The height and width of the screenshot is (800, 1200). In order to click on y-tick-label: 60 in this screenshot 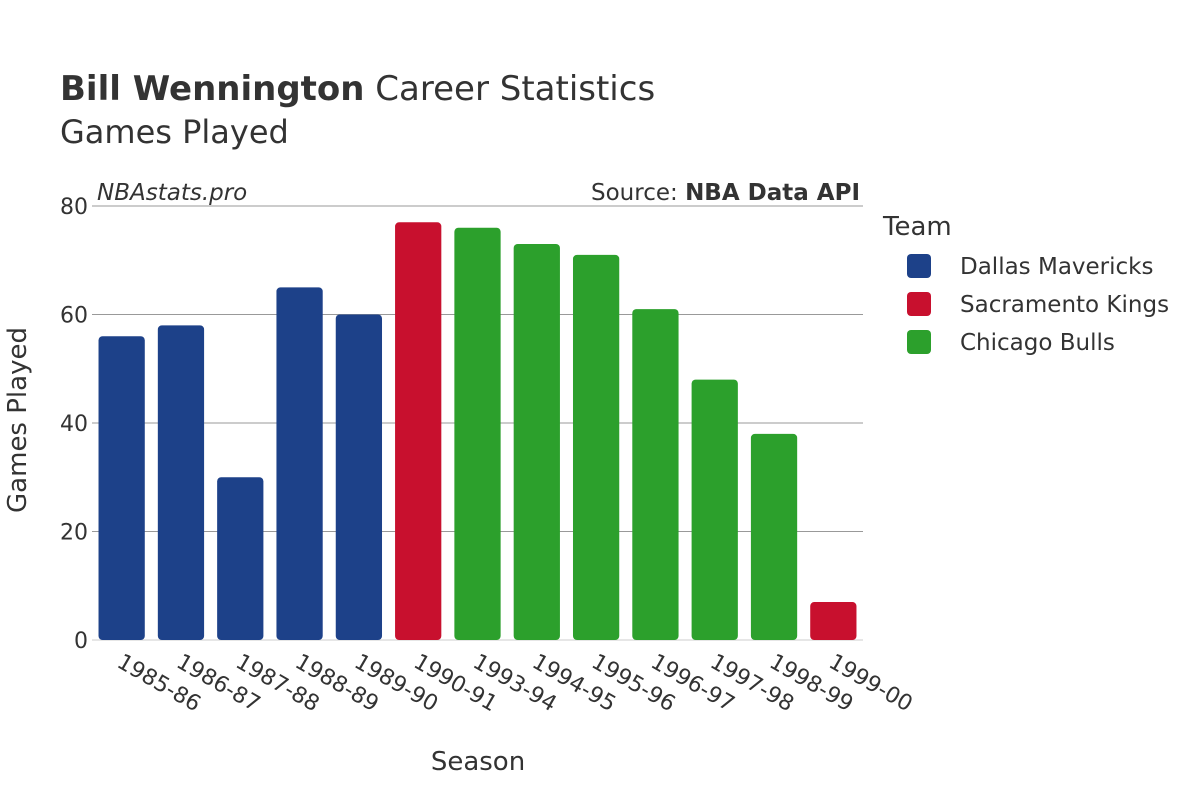, I will do `click(74, 316)`.